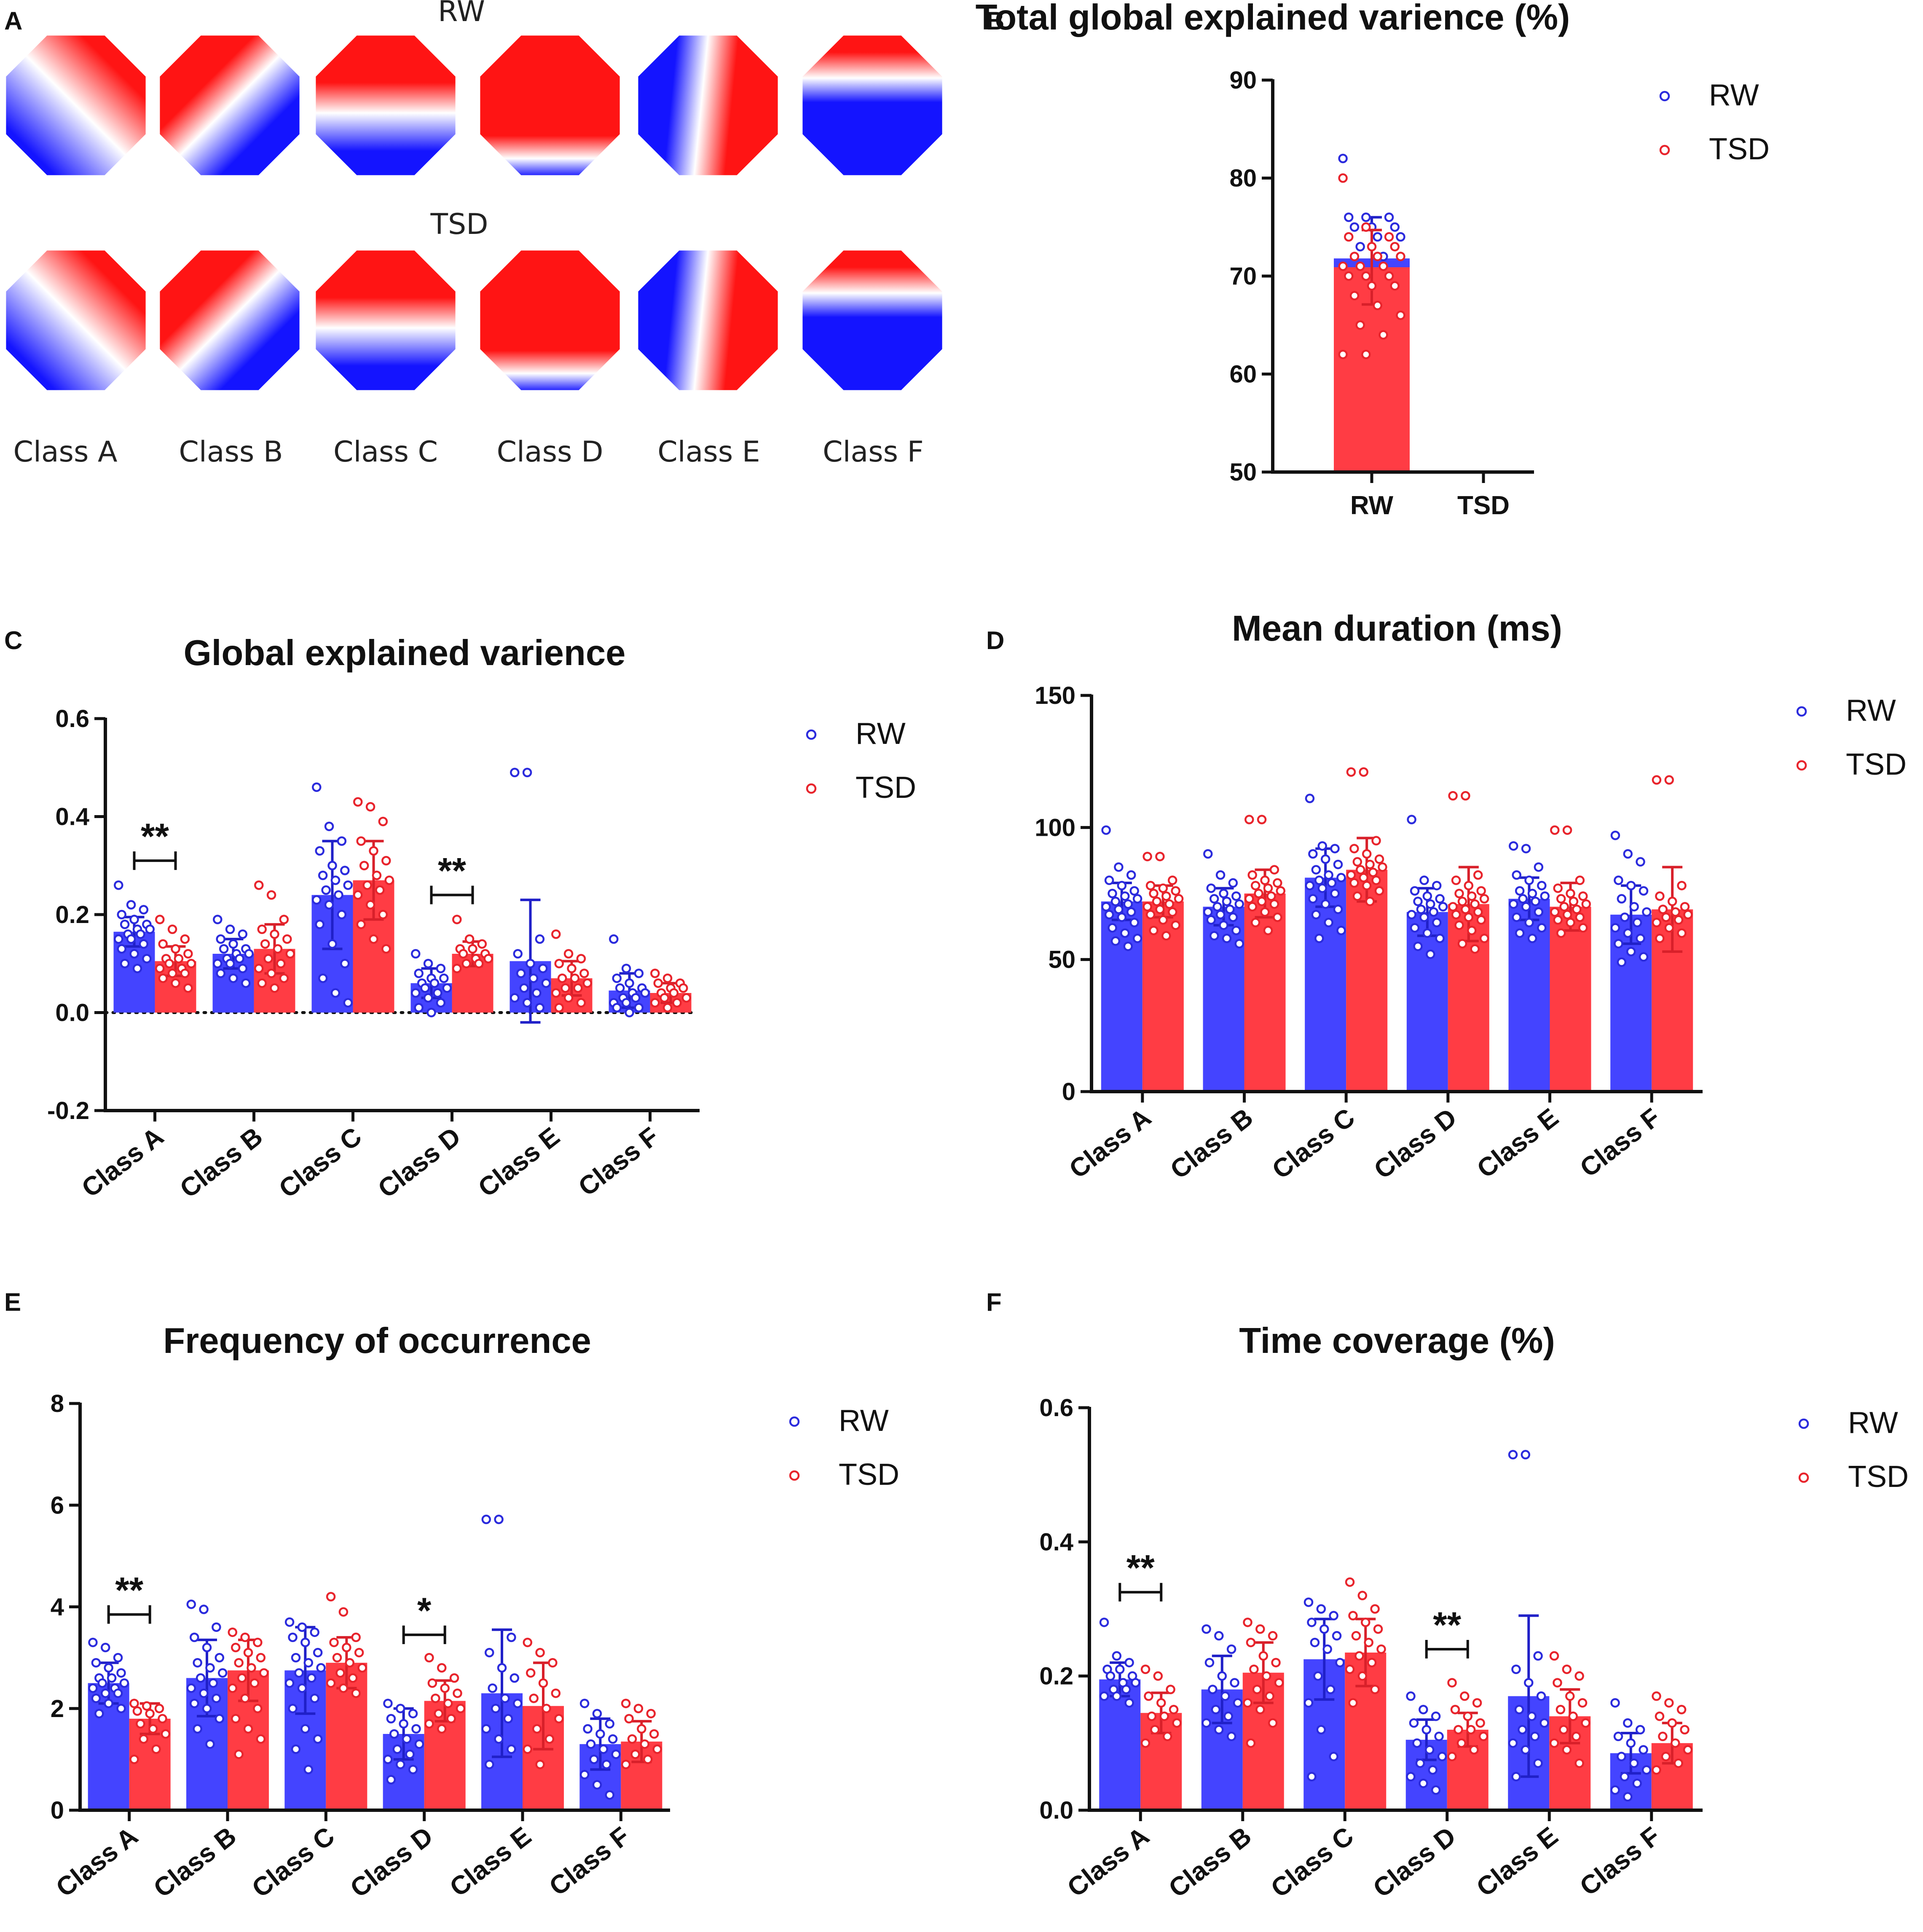  What do you see at coordinates (1109, 1862) in the screenshot?
I see `x-tick-label-class-a: Class A` at bounding box center [1109, 1862].